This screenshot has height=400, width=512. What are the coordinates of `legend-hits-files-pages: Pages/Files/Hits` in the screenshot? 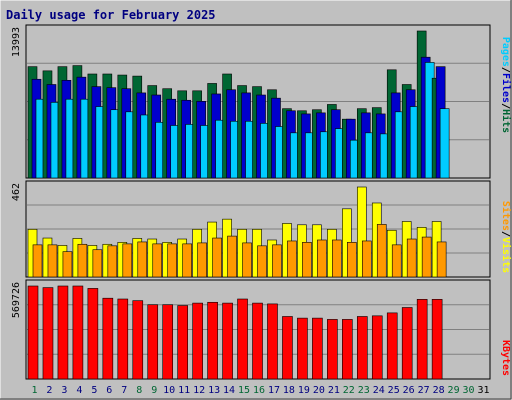 It's located at (506, 85).